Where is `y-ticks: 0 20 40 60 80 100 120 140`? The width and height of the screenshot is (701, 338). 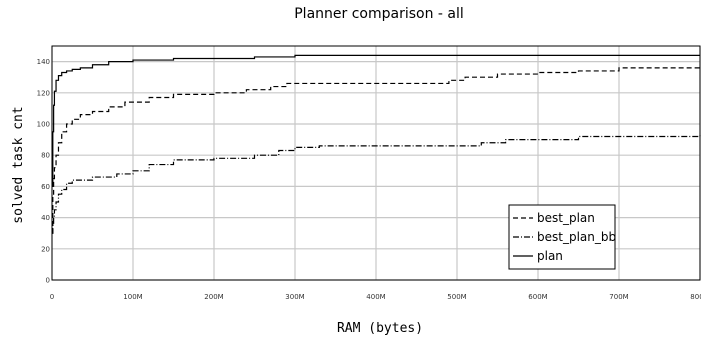 y-ticks: 0 20 40 60 80 100 120 140 is located at coordinates (43, 171).